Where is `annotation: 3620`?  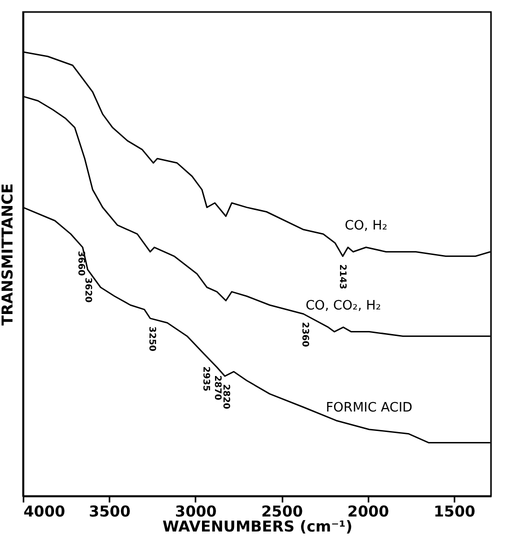 annotation: 3620 is located at coordinates (87, 290).